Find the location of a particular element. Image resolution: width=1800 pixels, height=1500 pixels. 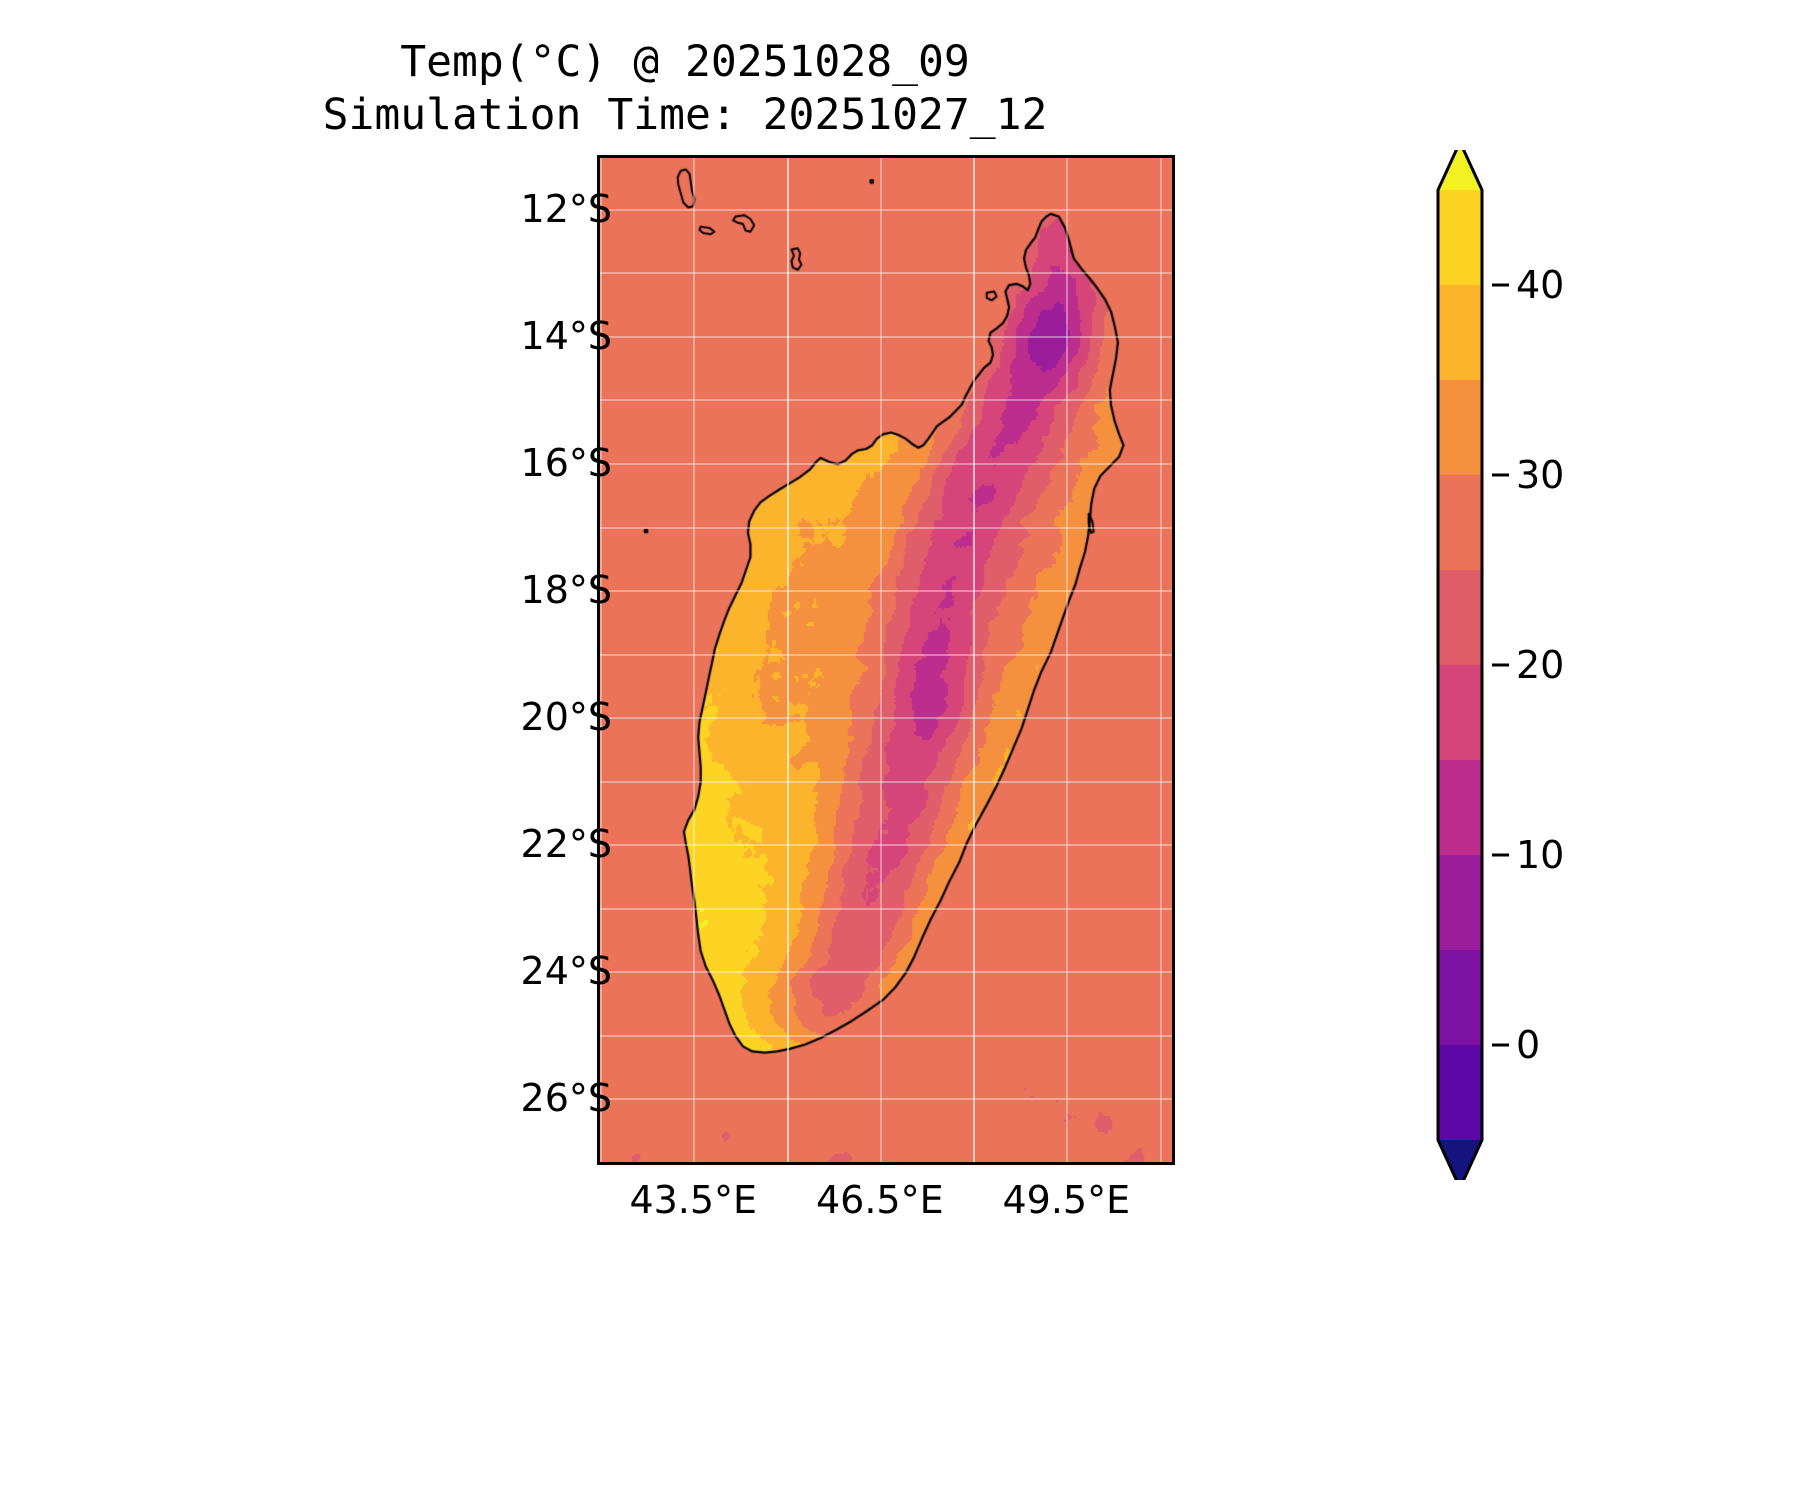

colorbar-tick-10: 10 is located at coordinates (1540, 855).